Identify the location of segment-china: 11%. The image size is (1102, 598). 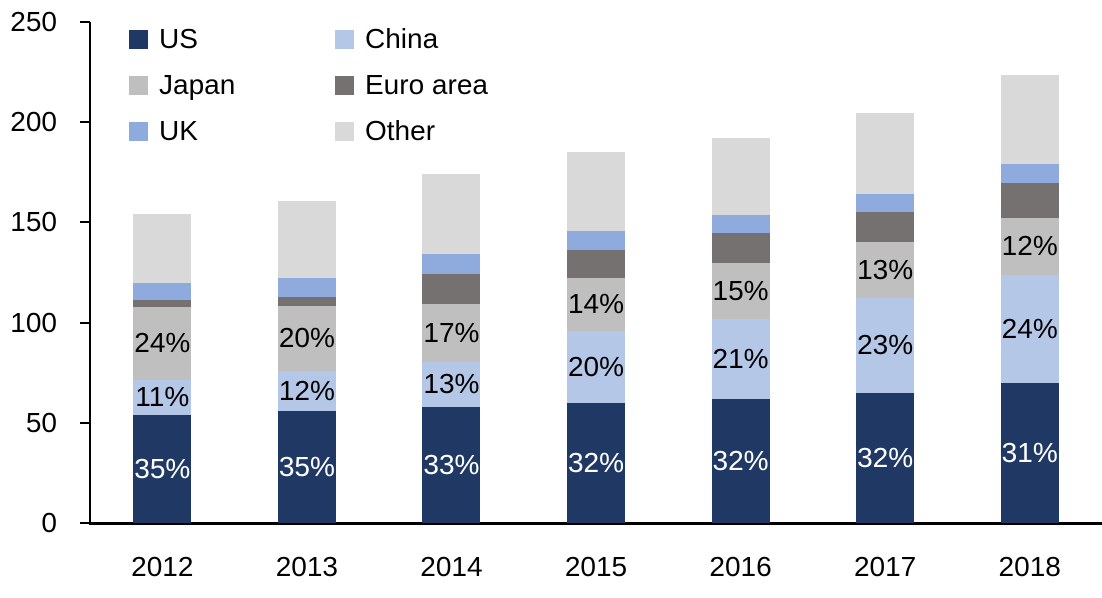
(162, 397).